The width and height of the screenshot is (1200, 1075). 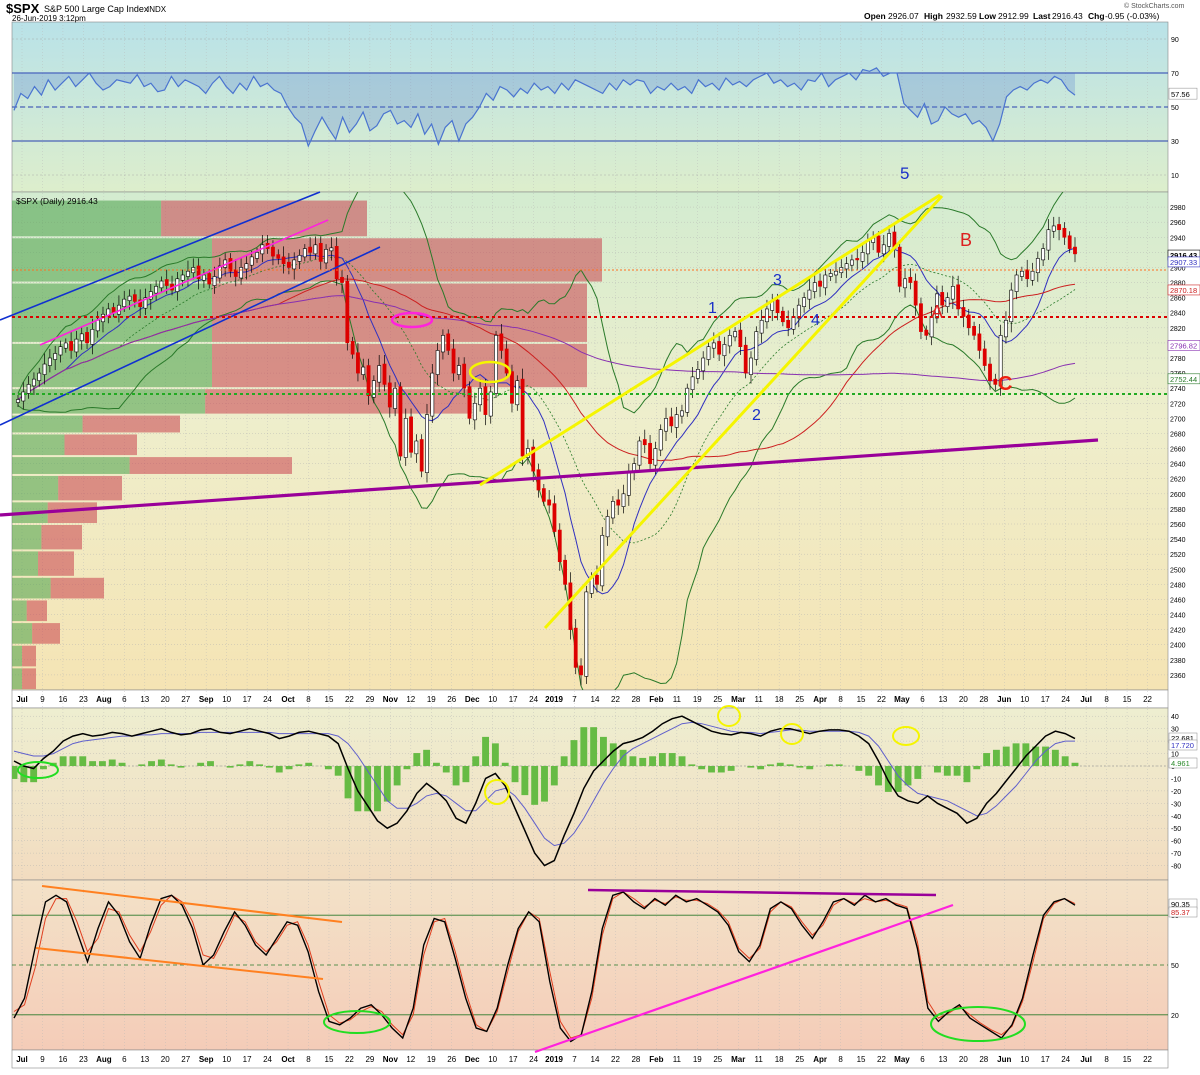 I want to click on date-tick-label-bottom: 15, so click(x=1127, y=1059).